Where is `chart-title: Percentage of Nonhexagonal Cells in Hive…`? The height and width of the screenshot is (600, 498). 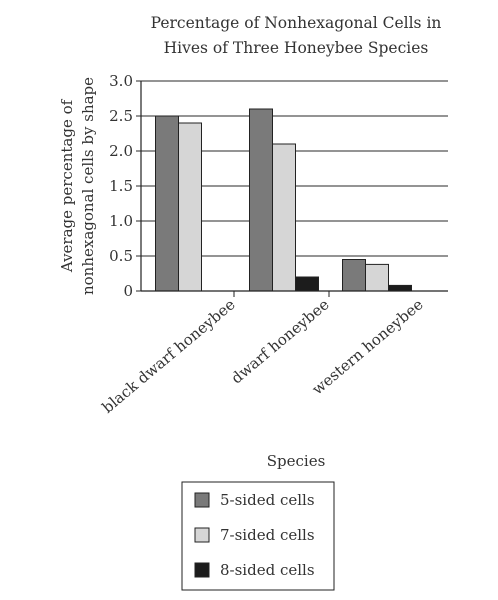 chart-title: Percentage of Nonhexagonal Cells in Hive… is located at coordinates (296, 35).